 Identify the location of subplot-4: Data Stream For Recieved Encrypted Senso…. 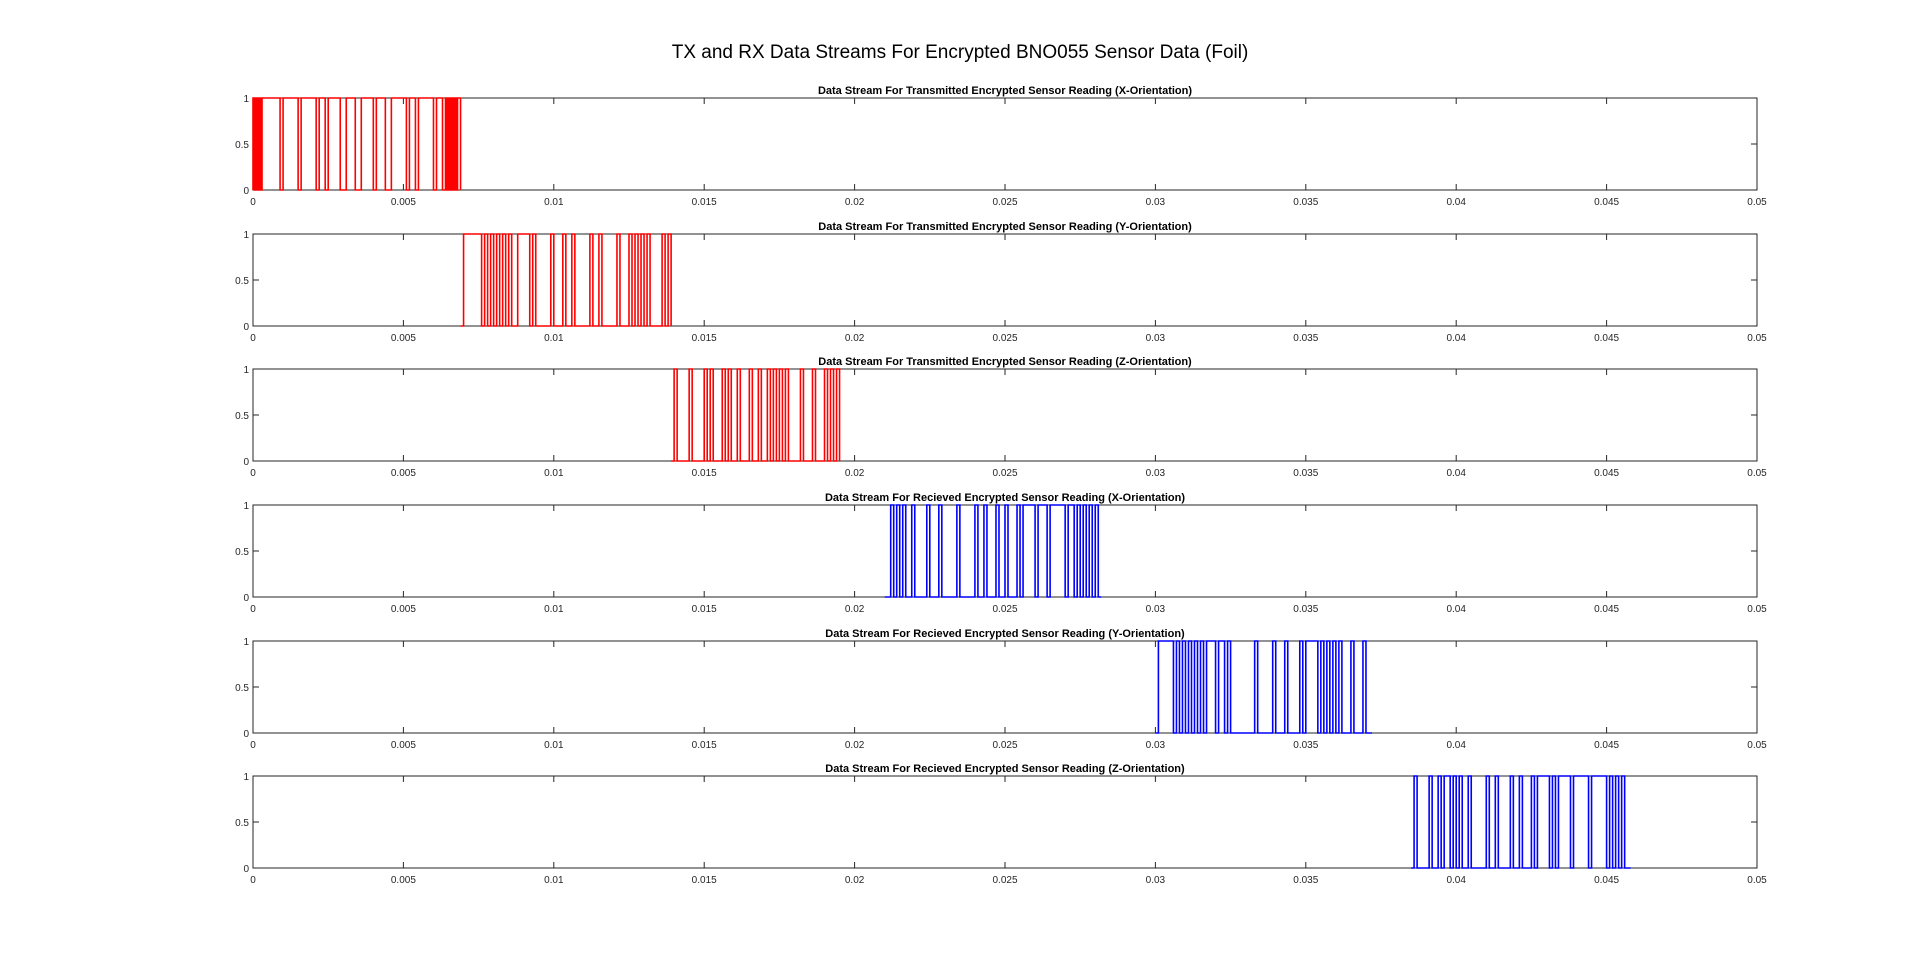
(1001, 553).